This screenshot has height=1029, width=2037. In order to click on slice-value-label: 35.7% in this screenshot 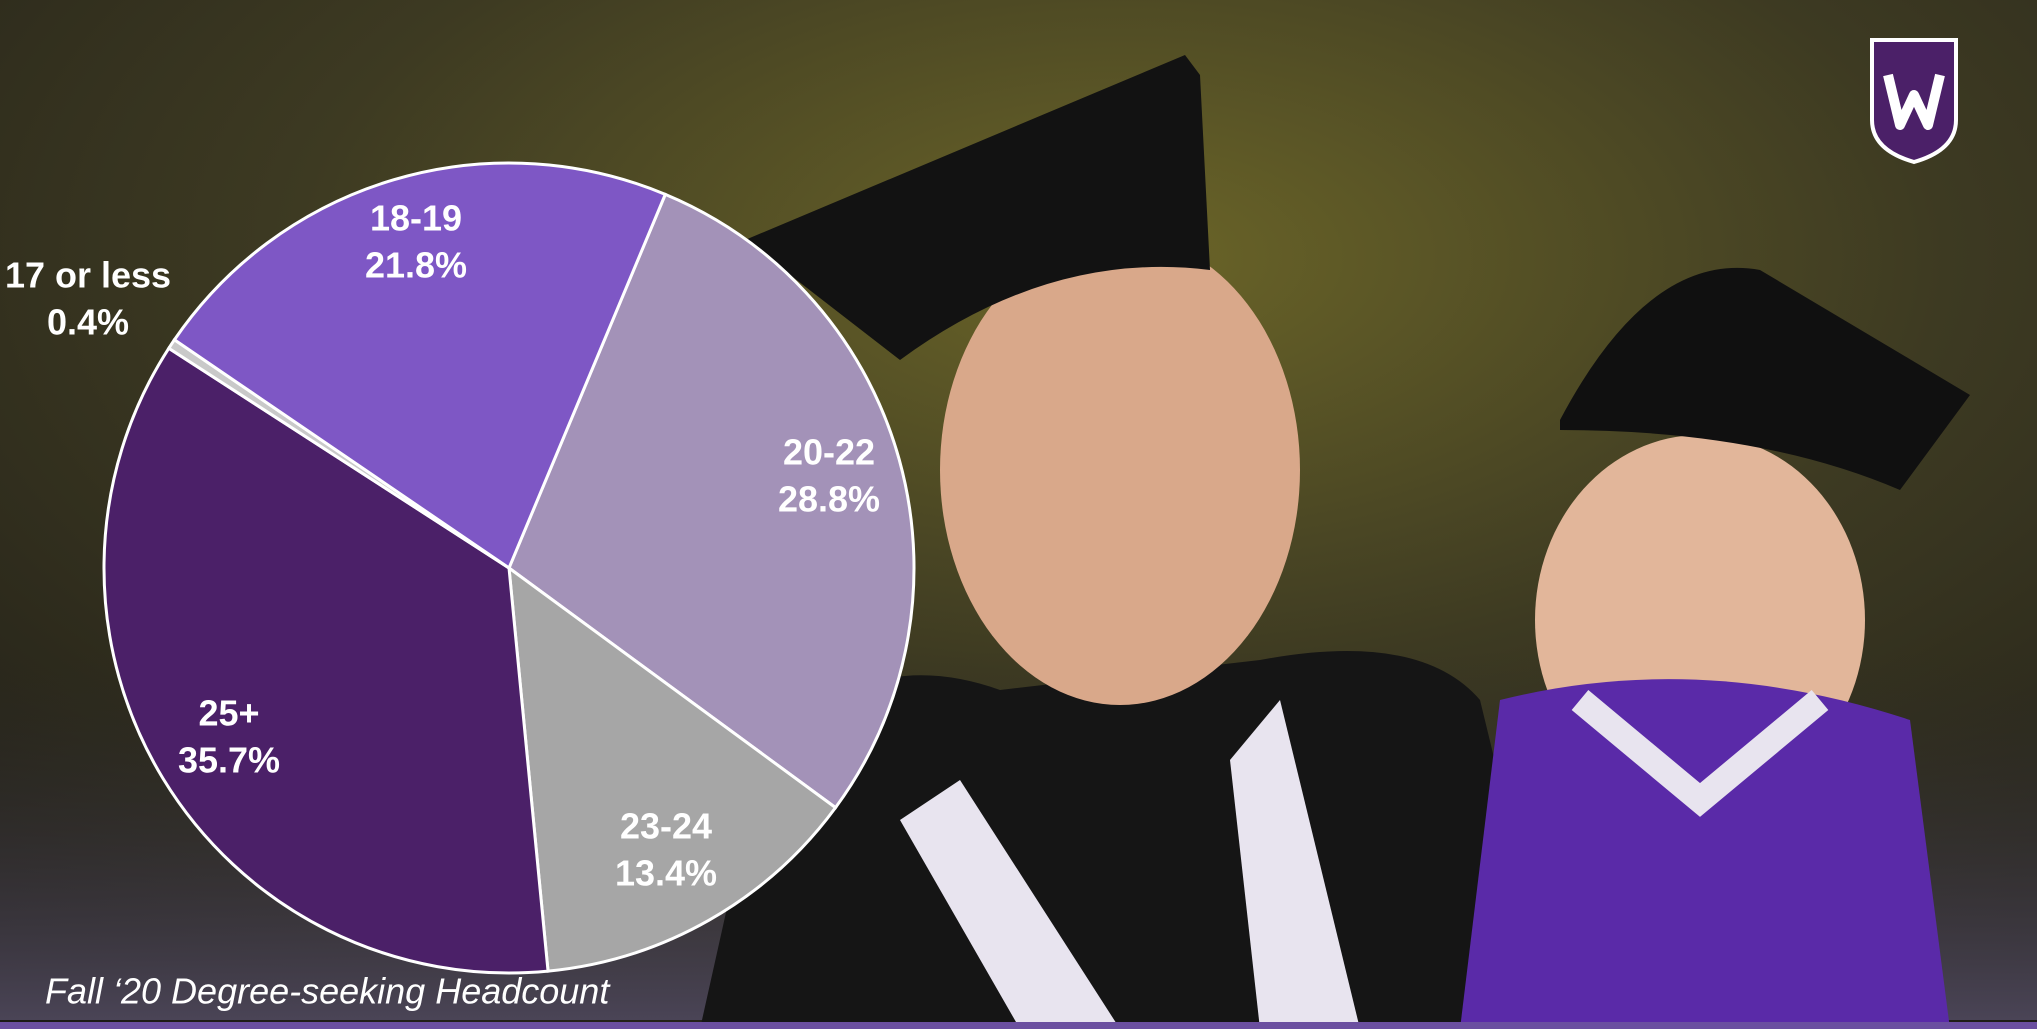, I will do `click(229, 760)`.